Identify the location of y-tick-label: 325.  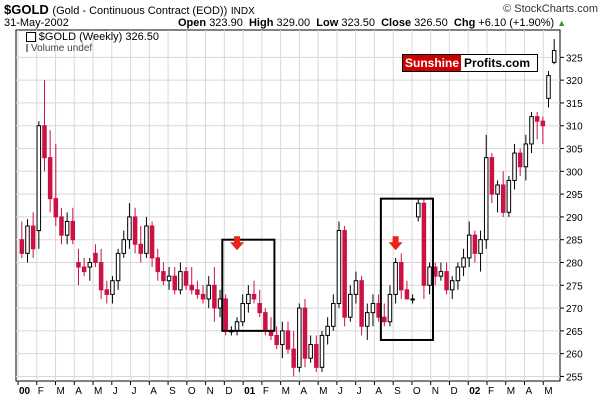
(574, 58).